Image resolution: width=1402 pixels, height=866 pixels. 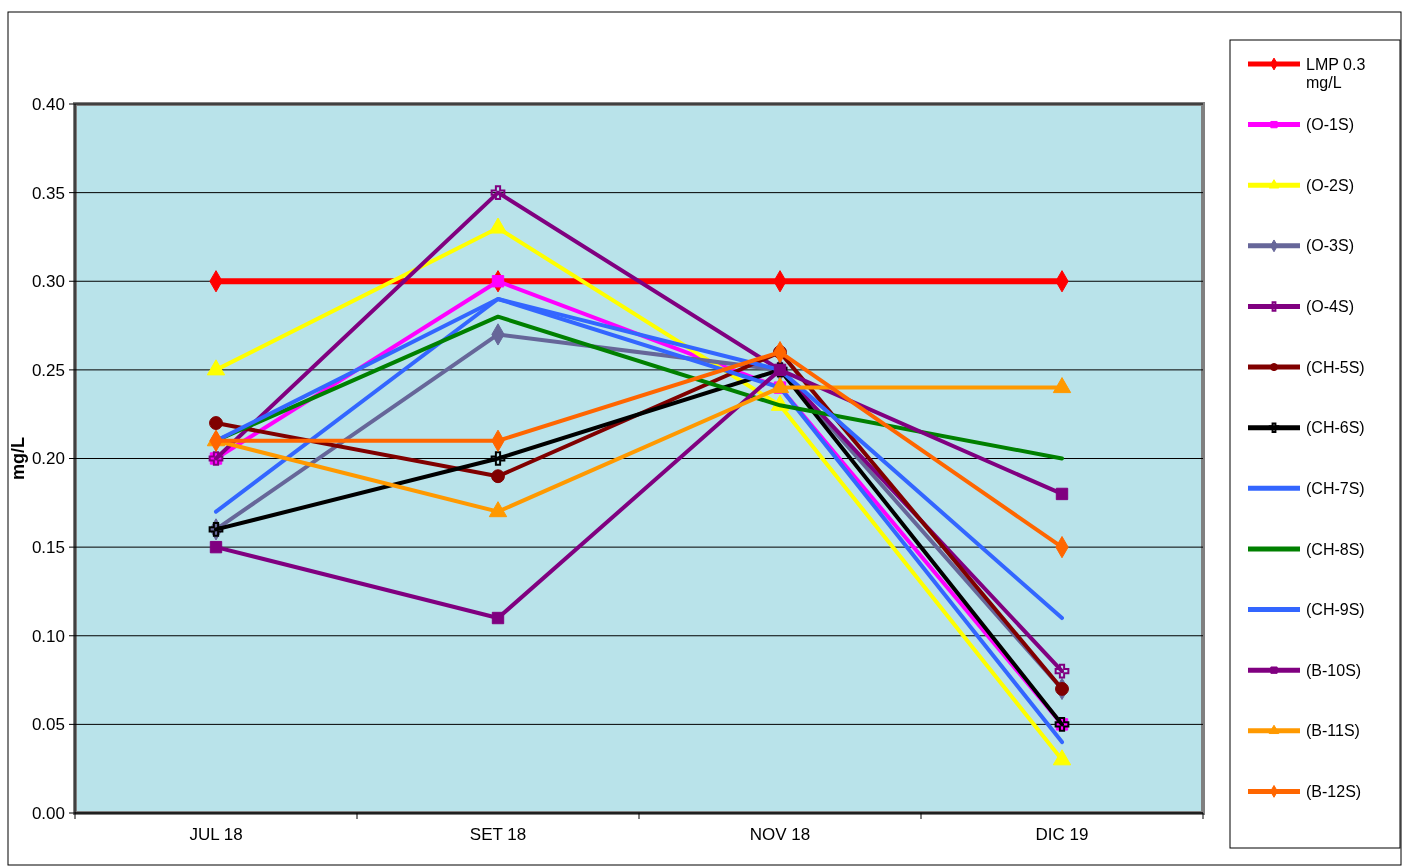 I want to click on x-tick-label: JUL 18, so click(x=216, y=834).